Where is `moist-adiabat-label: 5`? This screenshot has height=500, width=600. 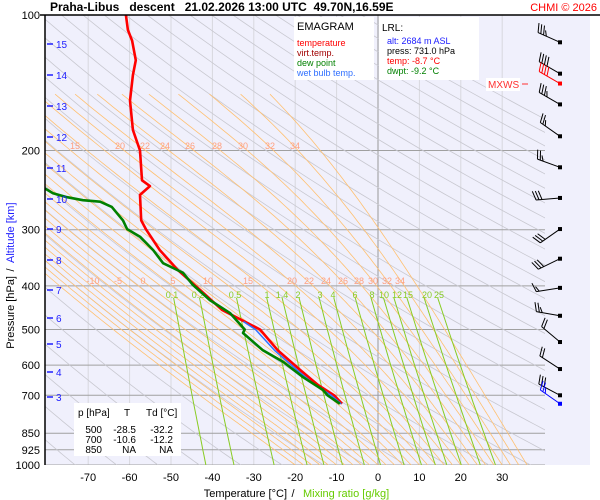 moist-adiabat-label: 5 is located at coordinates (172, 281).